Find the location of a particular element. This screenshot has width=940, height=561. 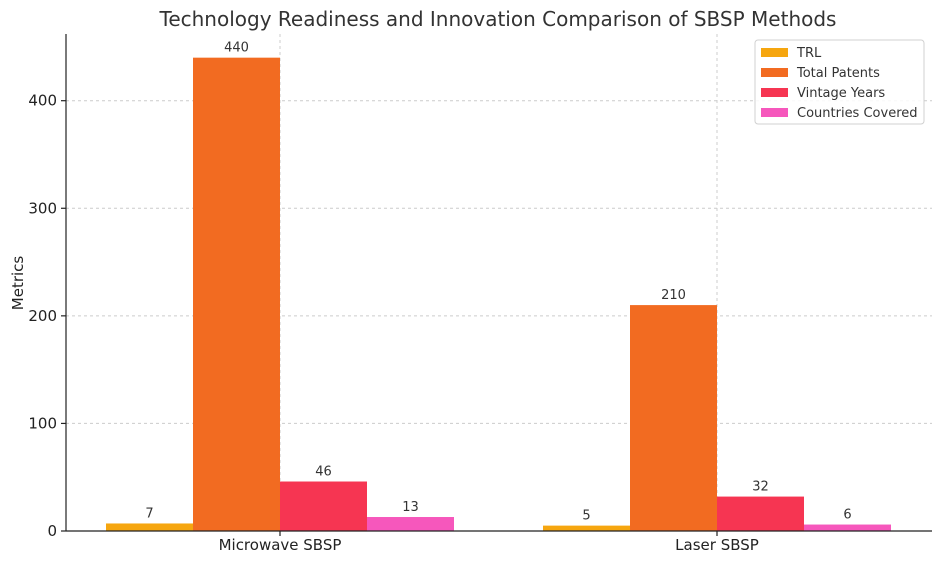

y-tick-label: 0 is located at coordinates (52, 531).